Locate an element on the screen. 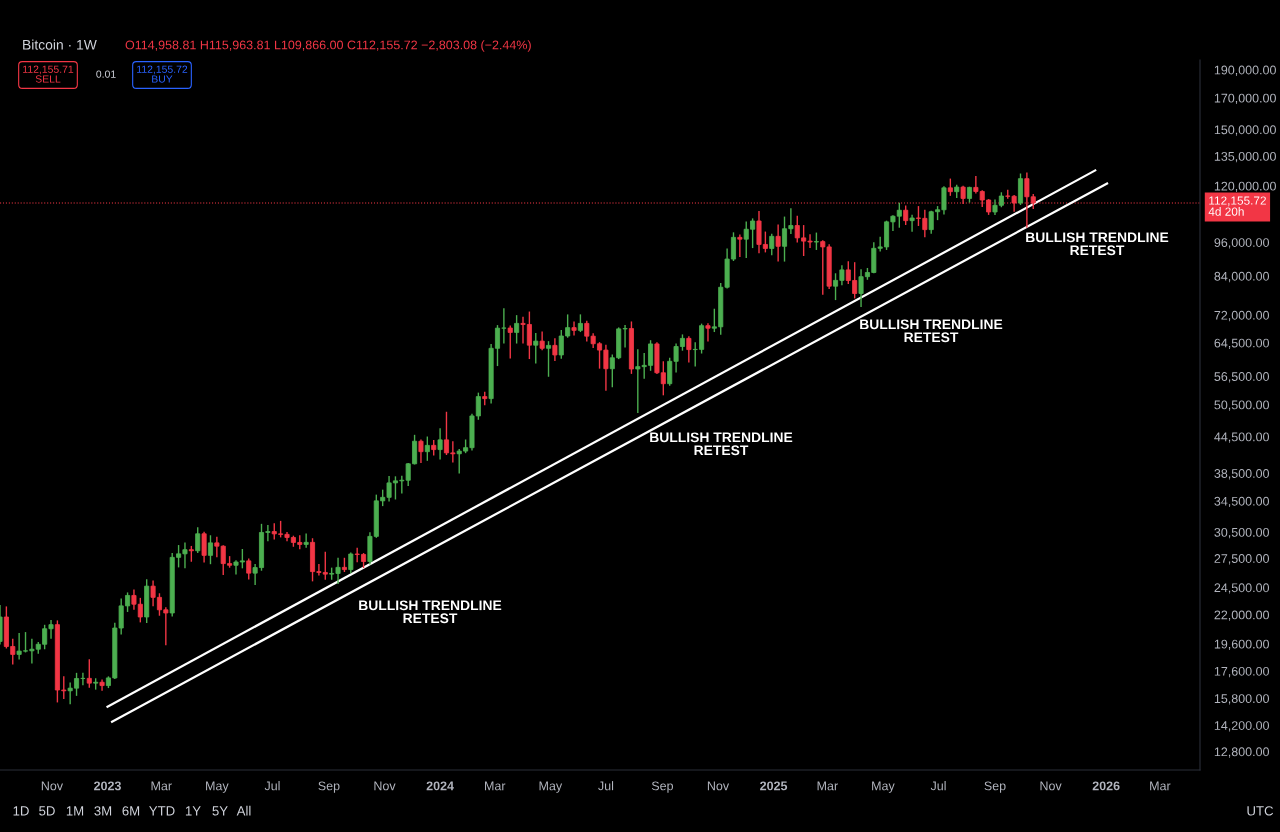 The height and width of the screenshot is (832, 1280). text: 1Y is located at coordinates (193, 811).